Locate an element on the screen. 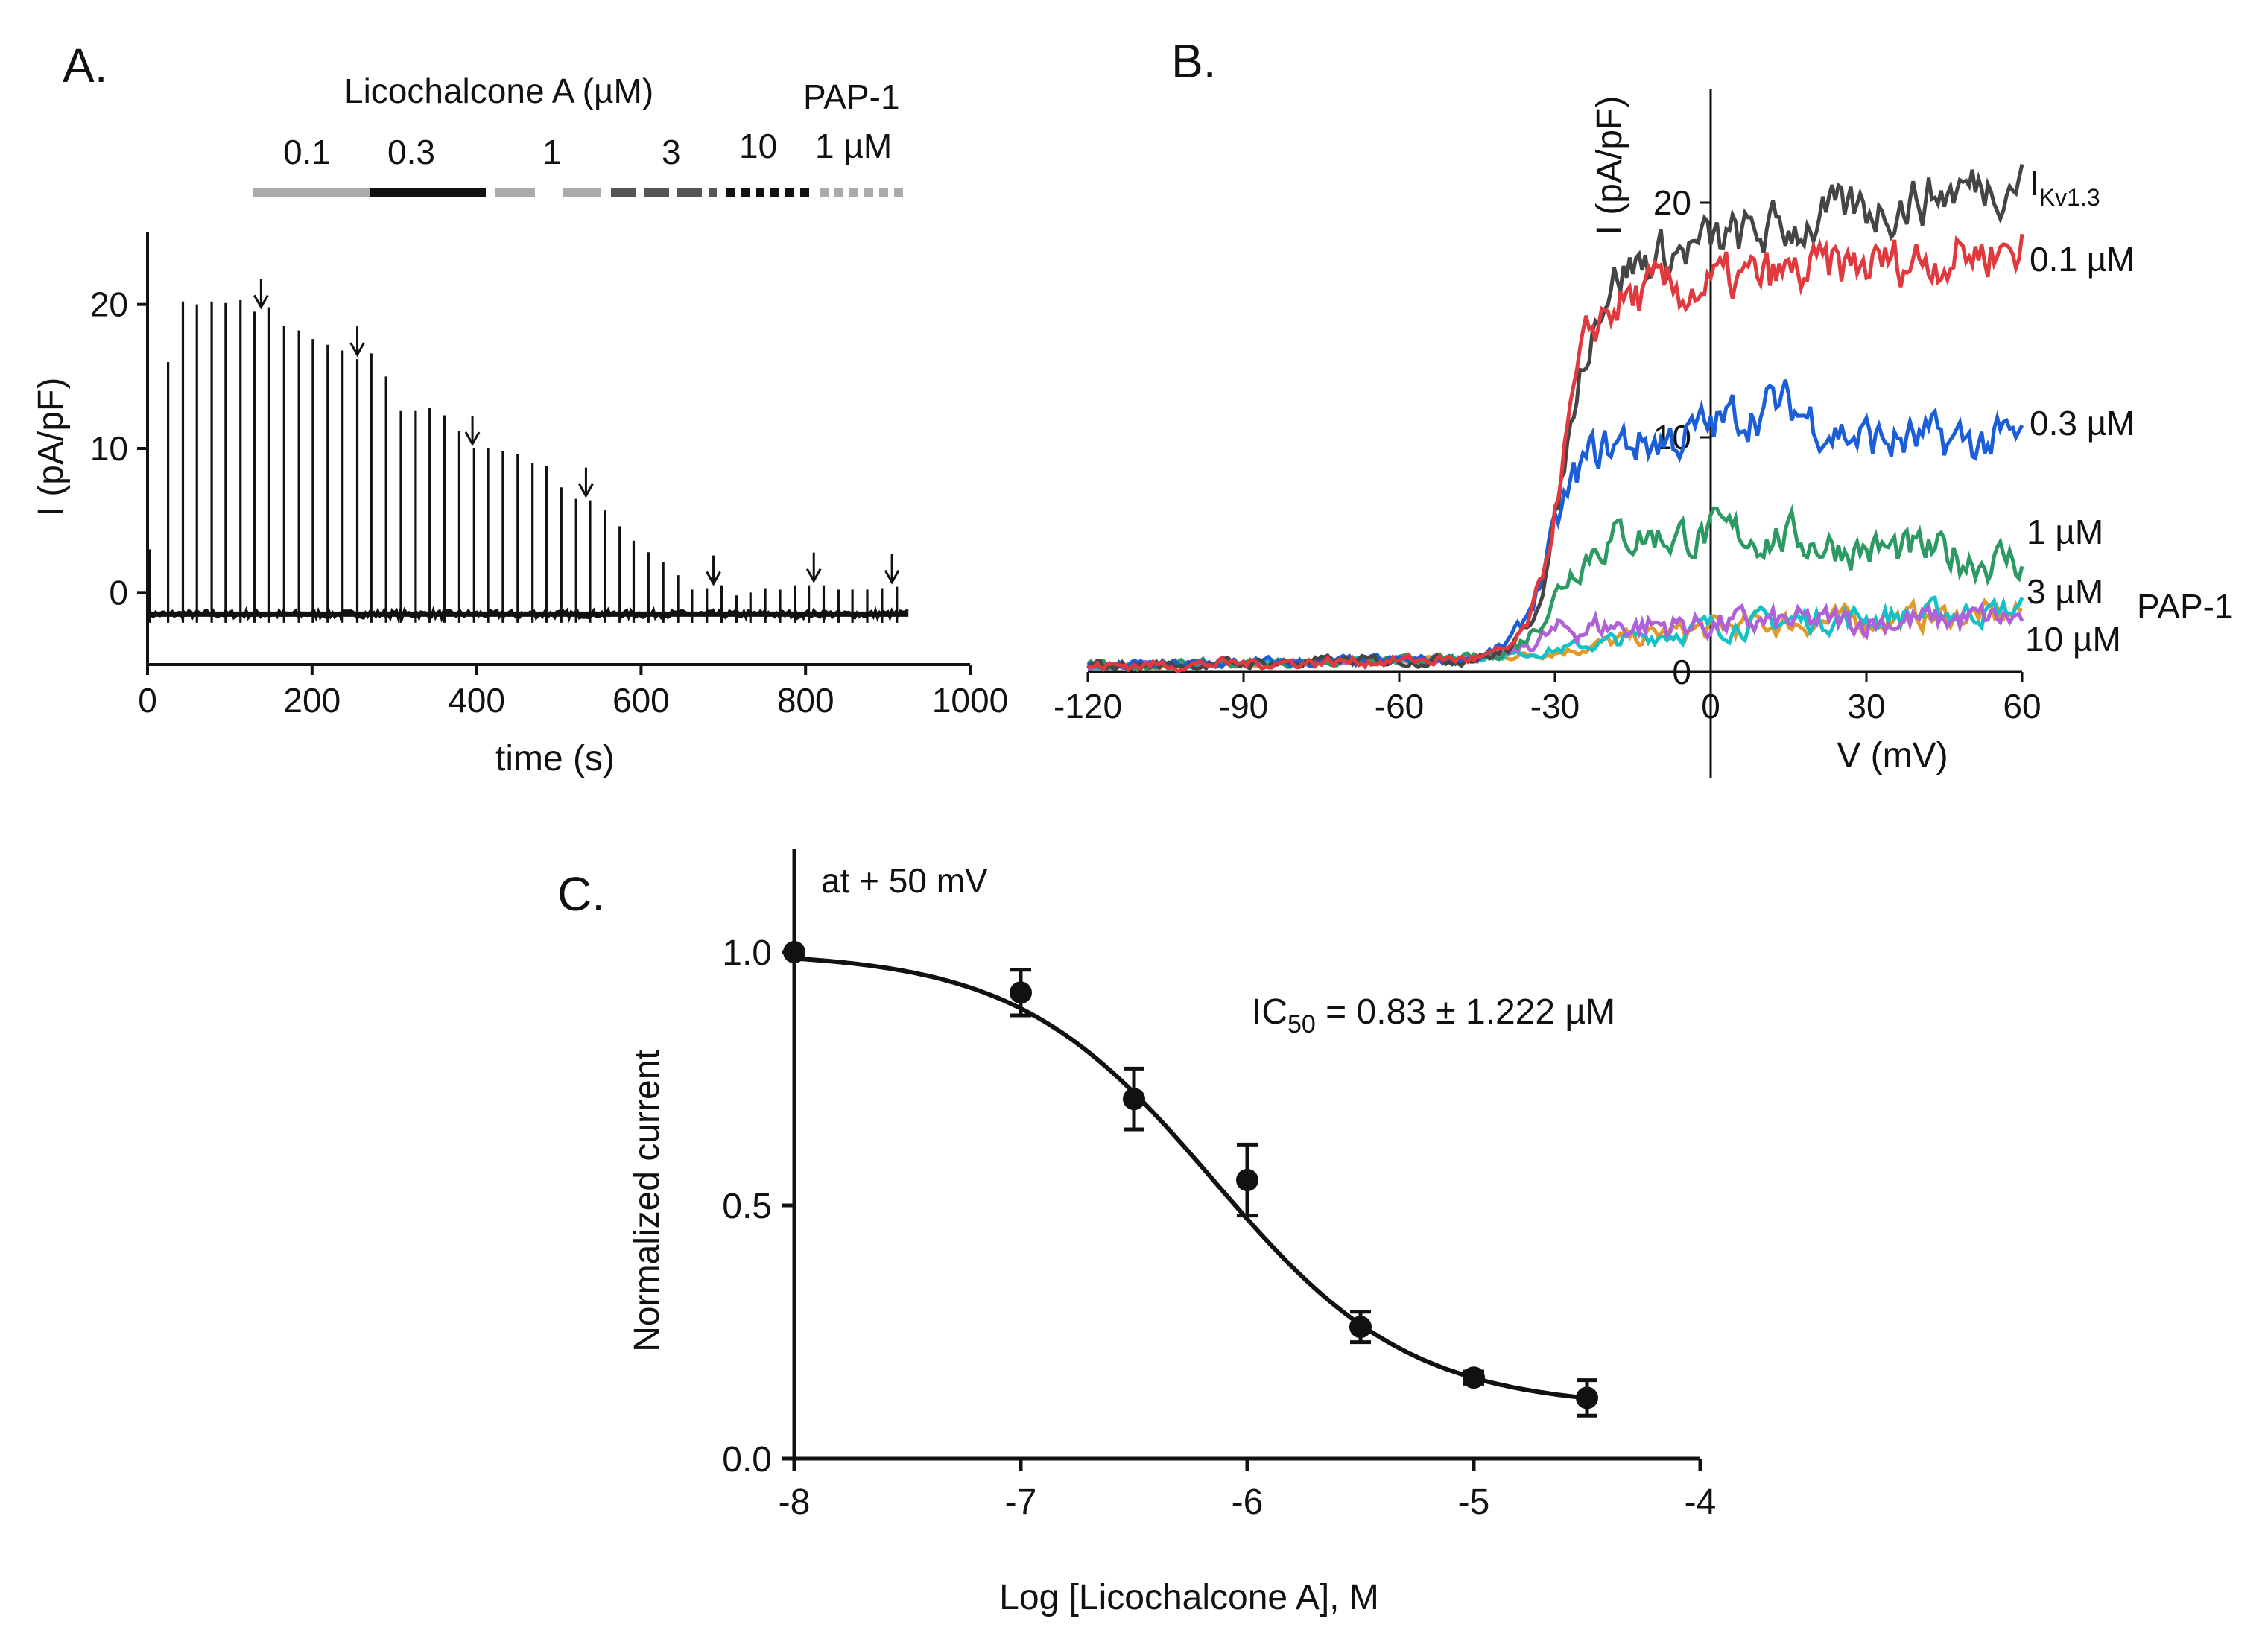 Image resolution: width=2268 pixels, height=1633 pixels. pb-ytick-label: 20 is located at coordinates (1672, 202).